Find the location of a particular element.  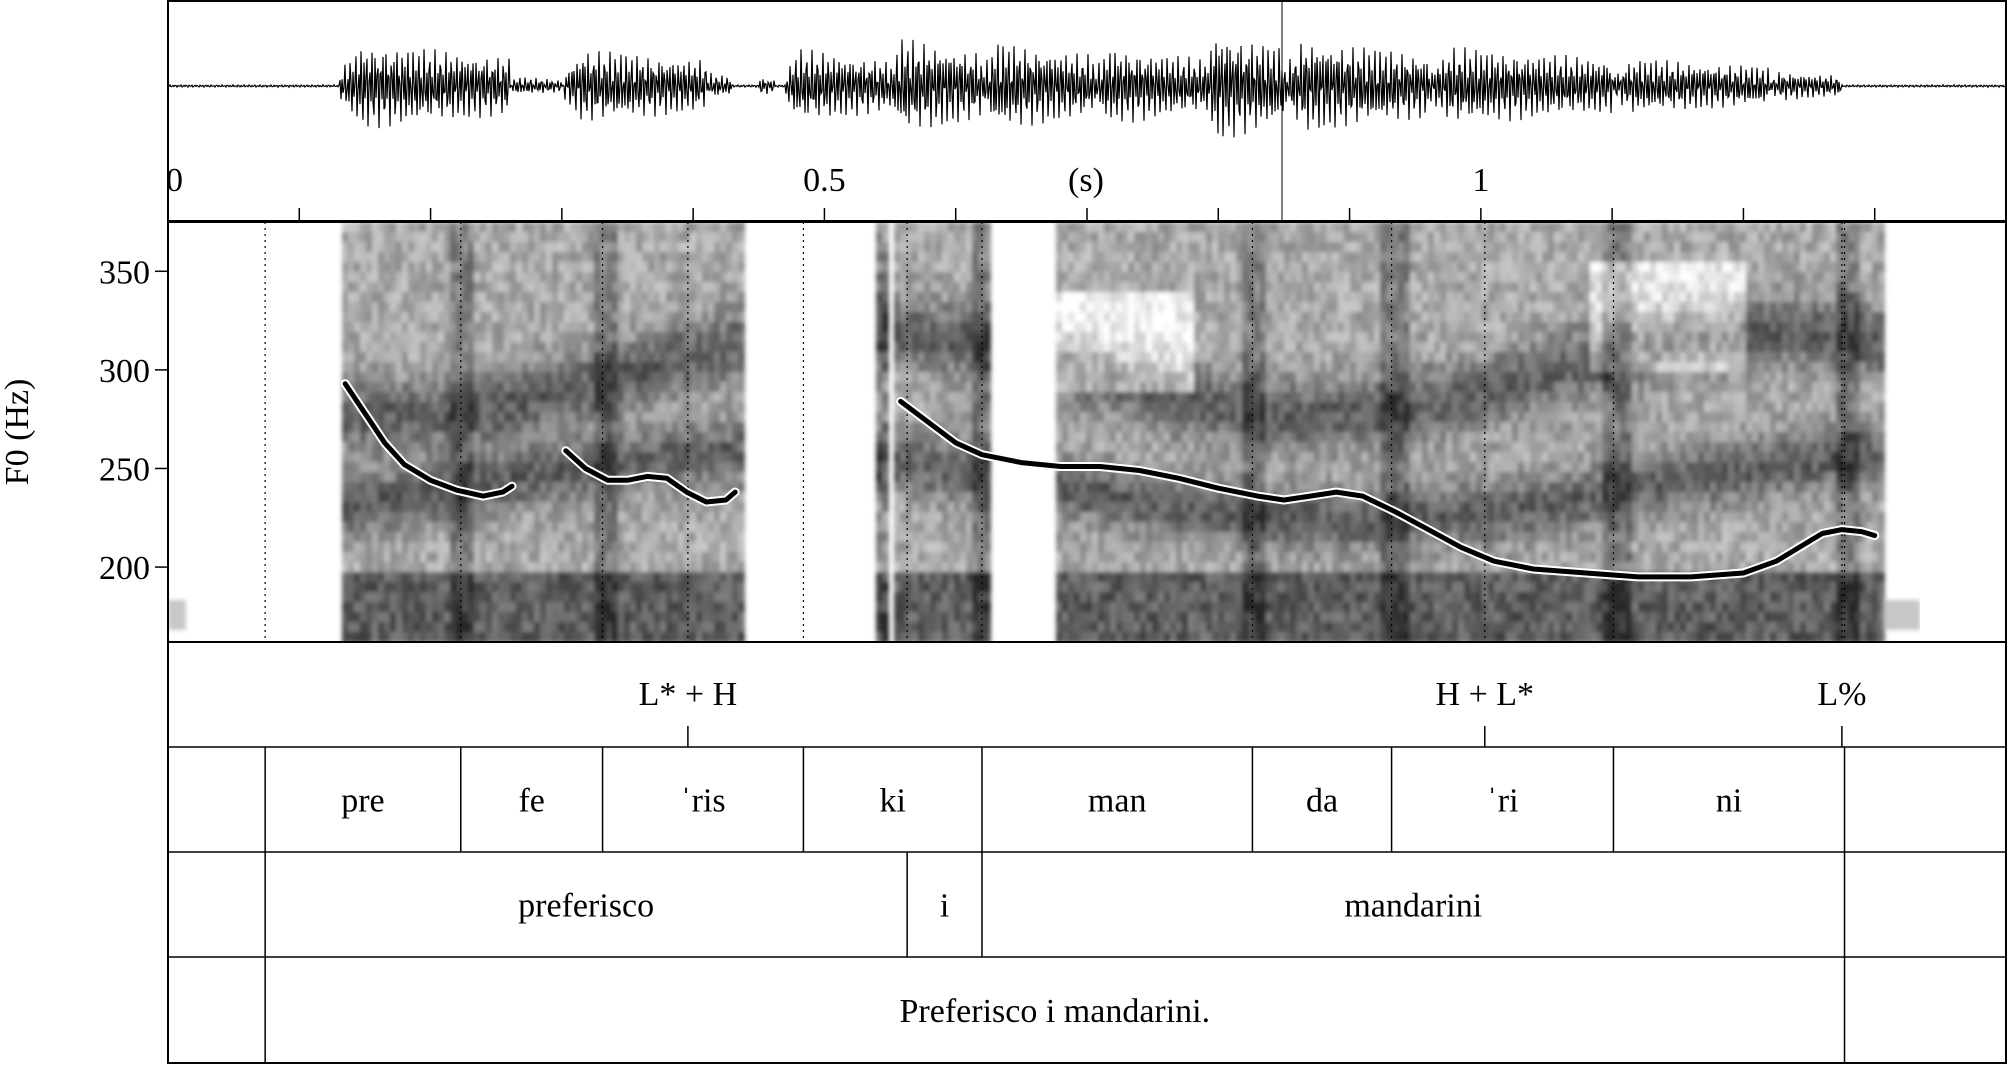

syllable-label: man is located at coordinates (1117, 801).